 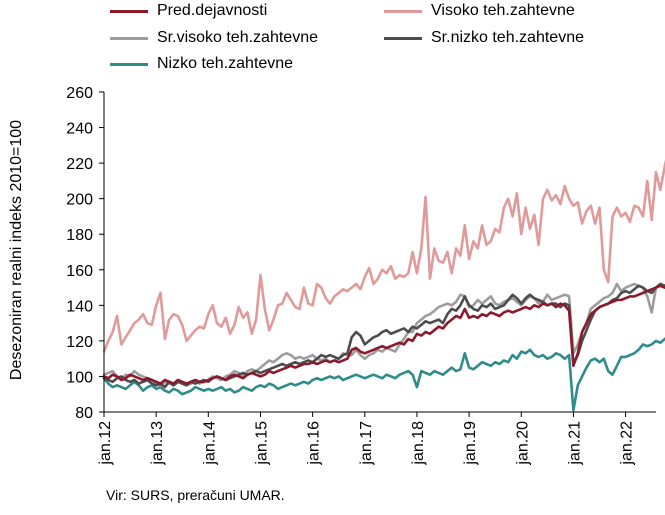 What do you see at coordinates (79, 377) in the screenshot?
I see `y-tick-label: 100` at bounding box center [79, 377].